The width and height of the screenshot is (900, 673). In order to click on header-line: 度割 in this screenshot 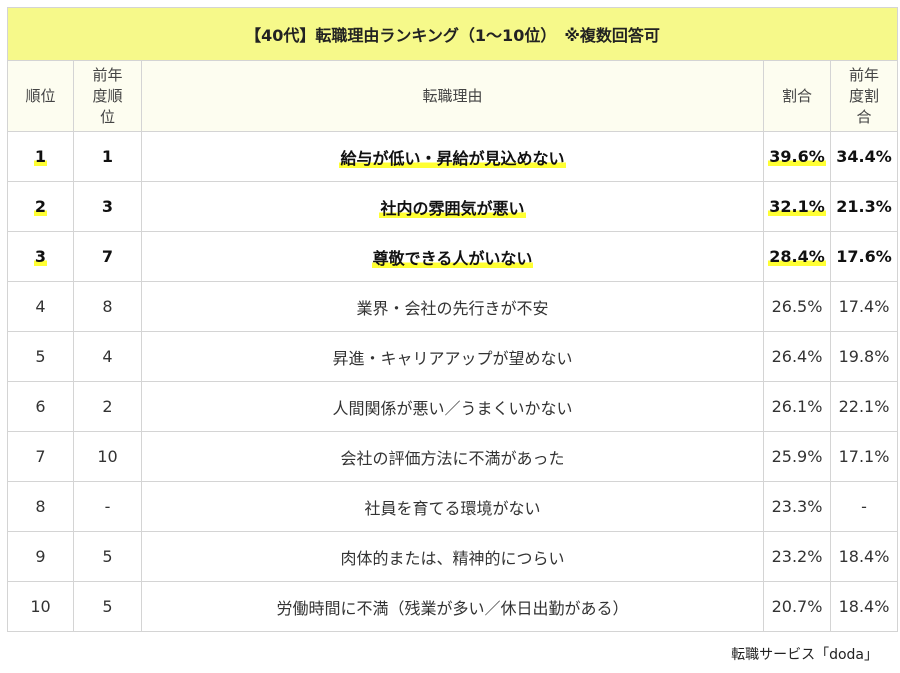, I will do `click(864, 95)`.